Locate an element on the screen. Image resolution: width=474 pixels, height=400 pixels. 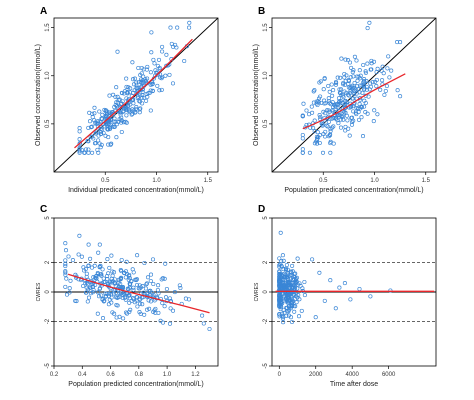
x-tick-label: 0.2 is located at coordinates (54, 375).